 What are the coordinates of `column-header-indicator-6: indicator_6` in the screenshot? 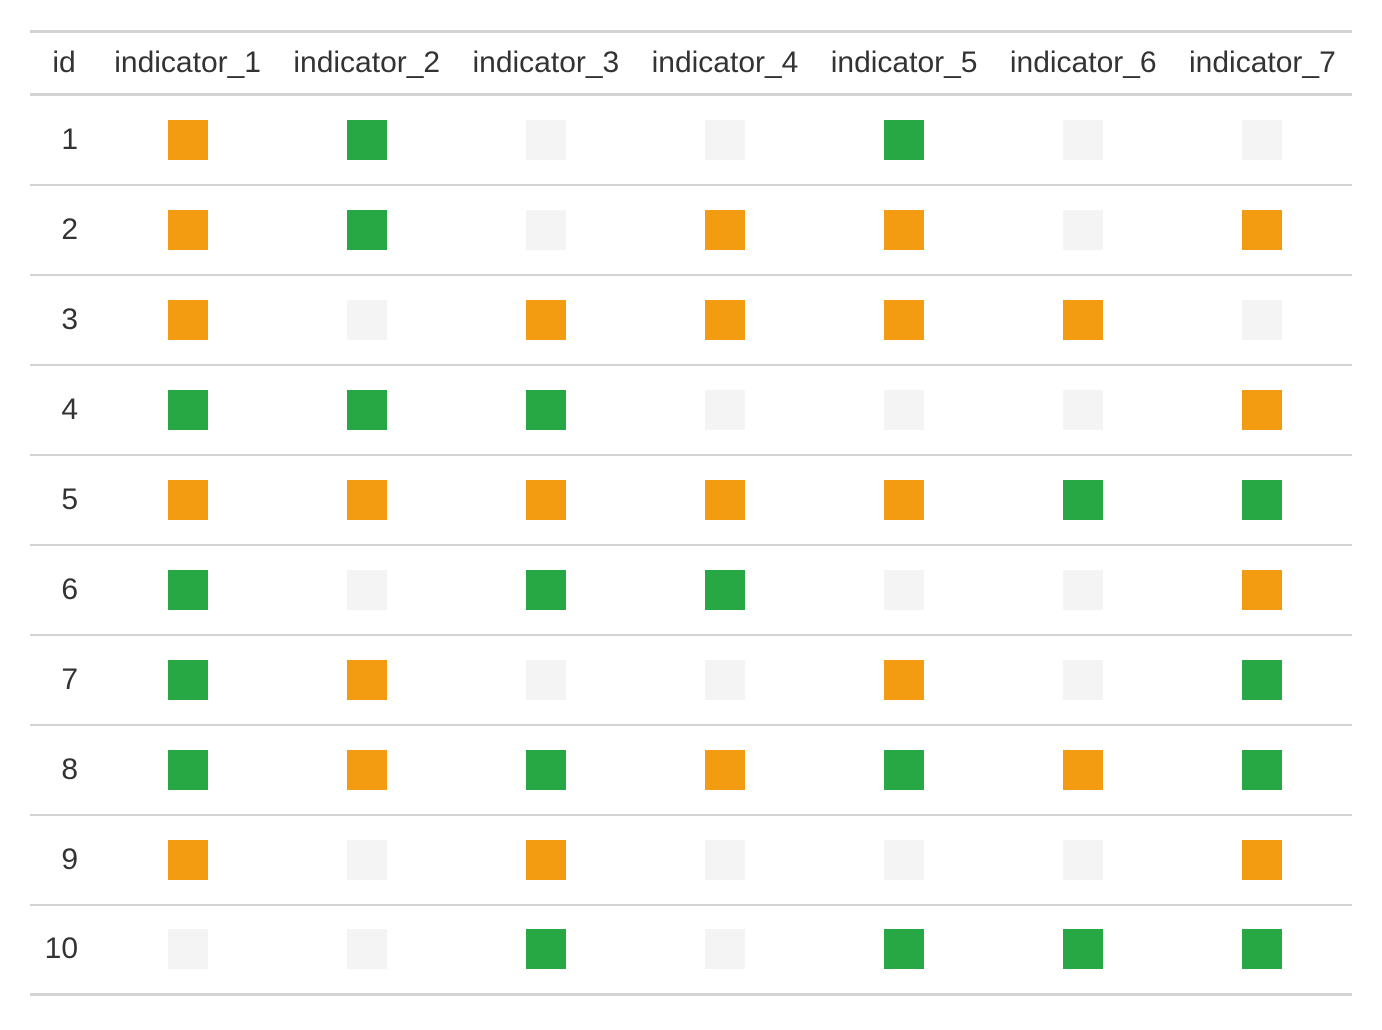 It's located at (1083, 62).